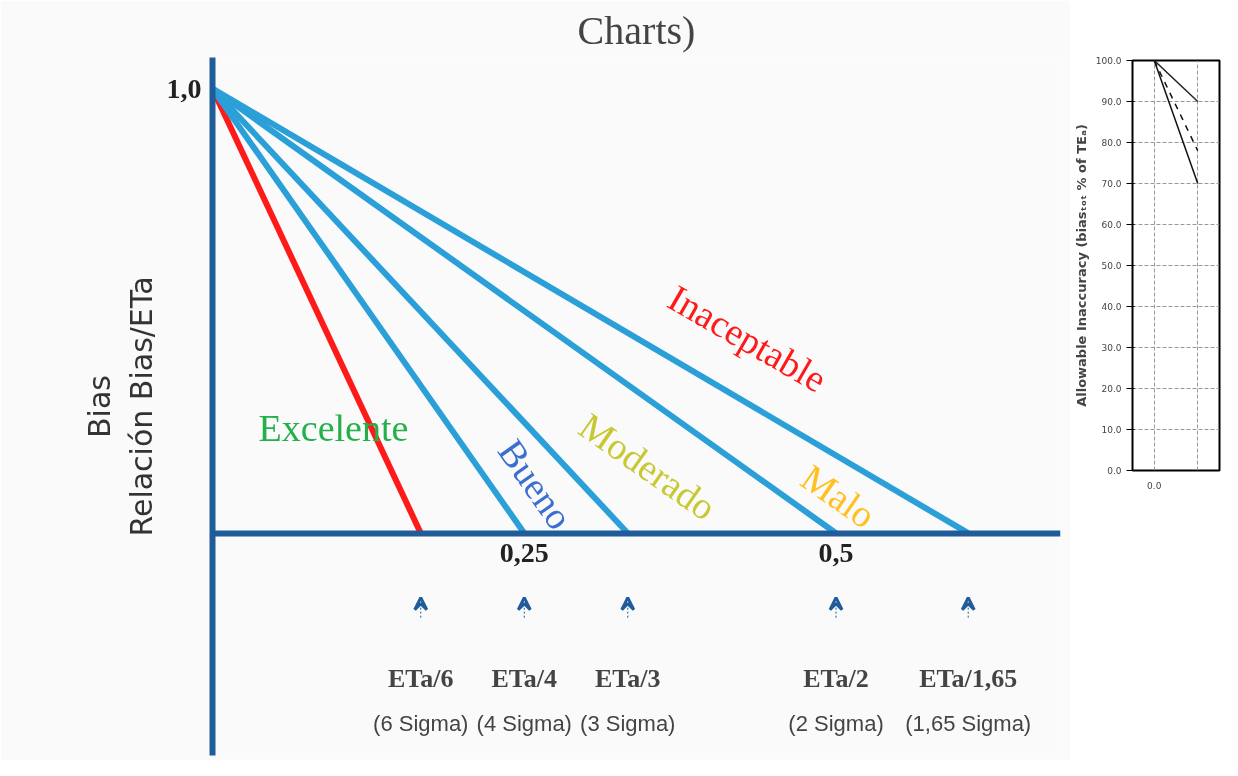 The image size is (1238, 776). I want to click on annotation: Malo, so click(838, 496).